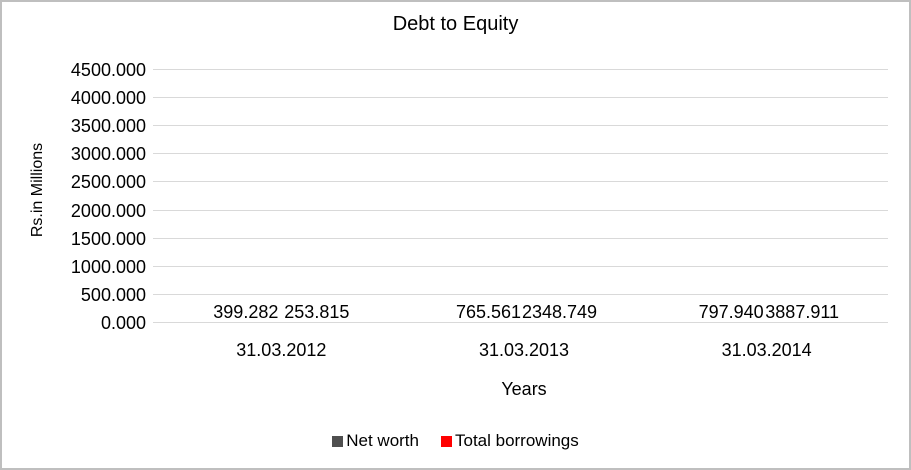 The height and width of the screenshot is (470, 911). Describe the element at coordinates (488, 312) in the screenshot. I see `data-label: 765.561` at that location.